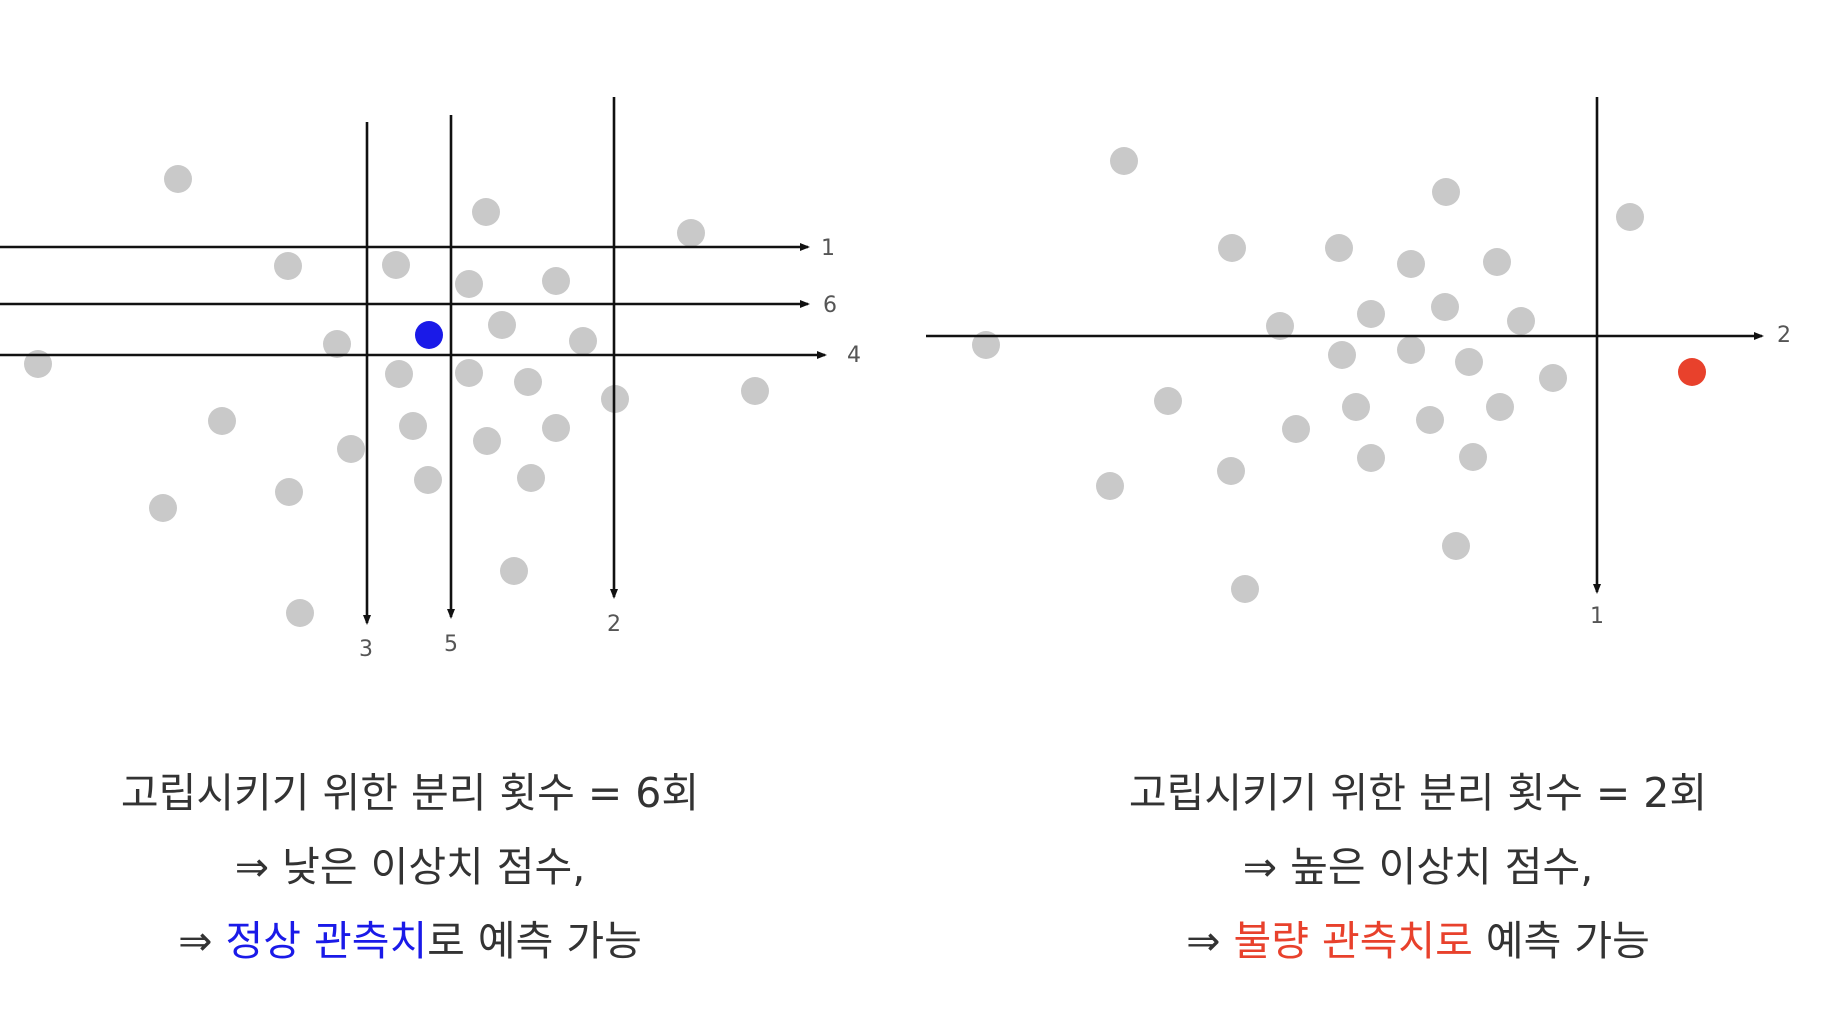  Describe the element at coordinates (366, 649) in the screenshot. I see `left-split-label-3: 3` at that location.